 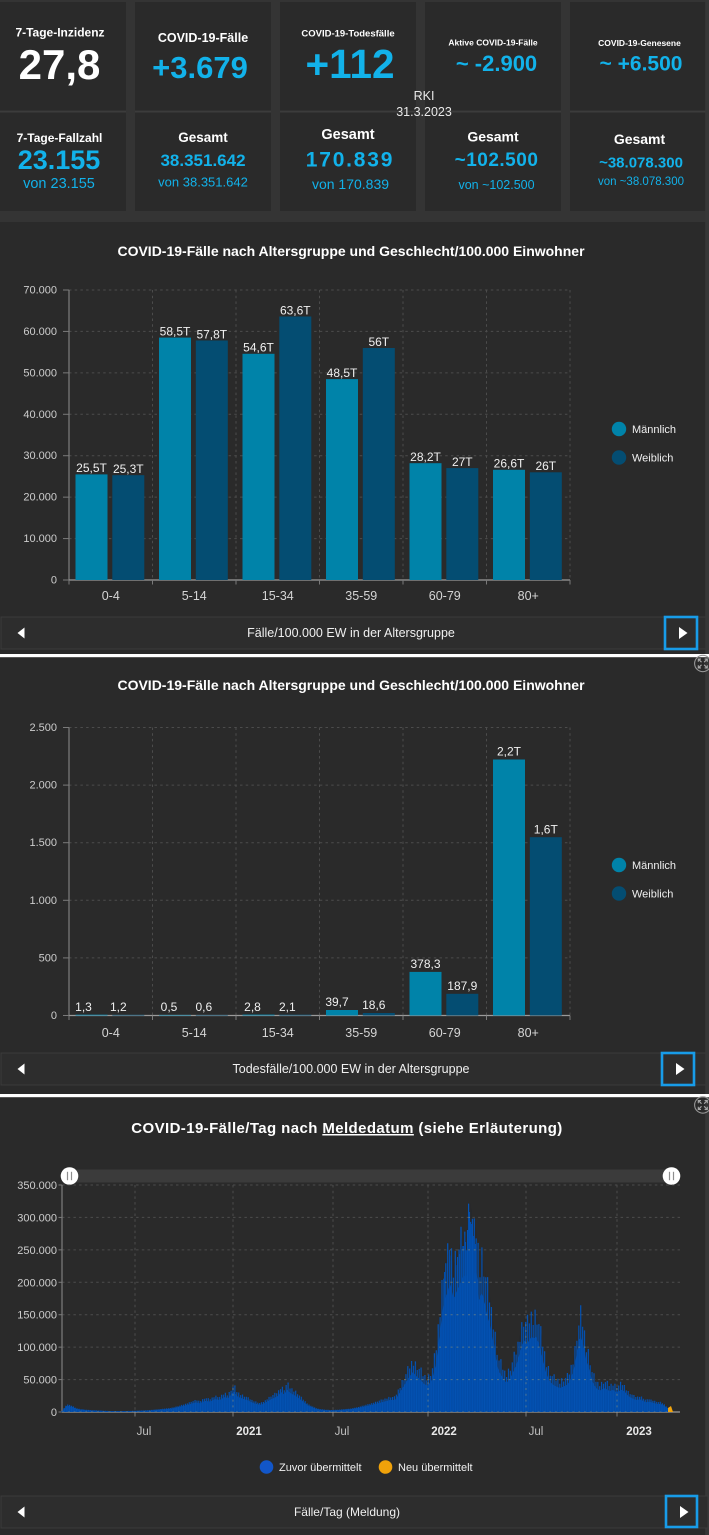 I want to click on svg-text:Fälle/100.000 EW in der Alters: Fälle/100.000 EW in der Altersgruppe, so click(x=351, y=633).